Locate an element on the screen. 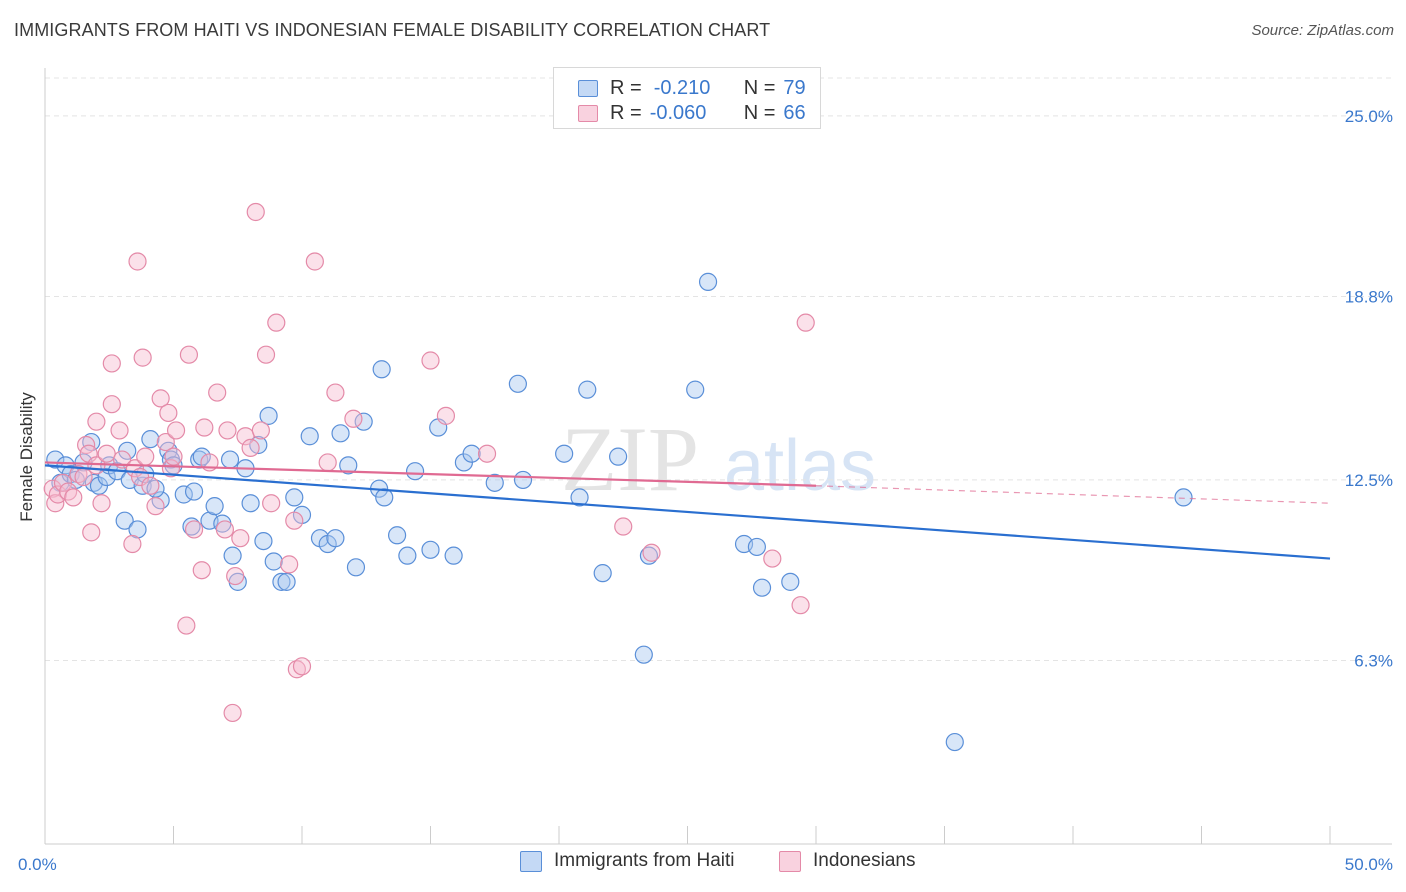 The width and height of the screenshot is (1406, 892). chart-source: Source: ZipAtlas.com is located at coordinates (1322, 30).